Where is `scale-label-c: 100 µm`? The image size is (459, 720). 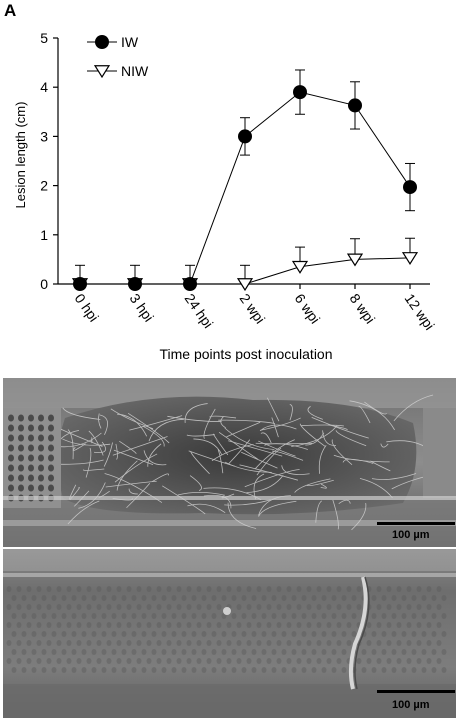 scale-label-c: 100 µm is located at coordinates (411, 705).